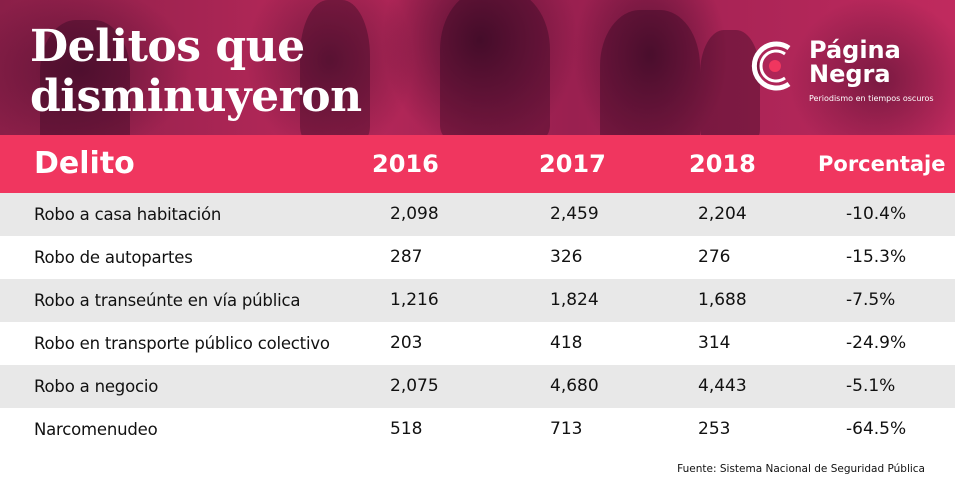 Image resolution: width=955 pixels, height=492 pixels. Describe the element at coordinates (855, 50) in the screenshot. I see `logo-name-line1: Página` at that location.